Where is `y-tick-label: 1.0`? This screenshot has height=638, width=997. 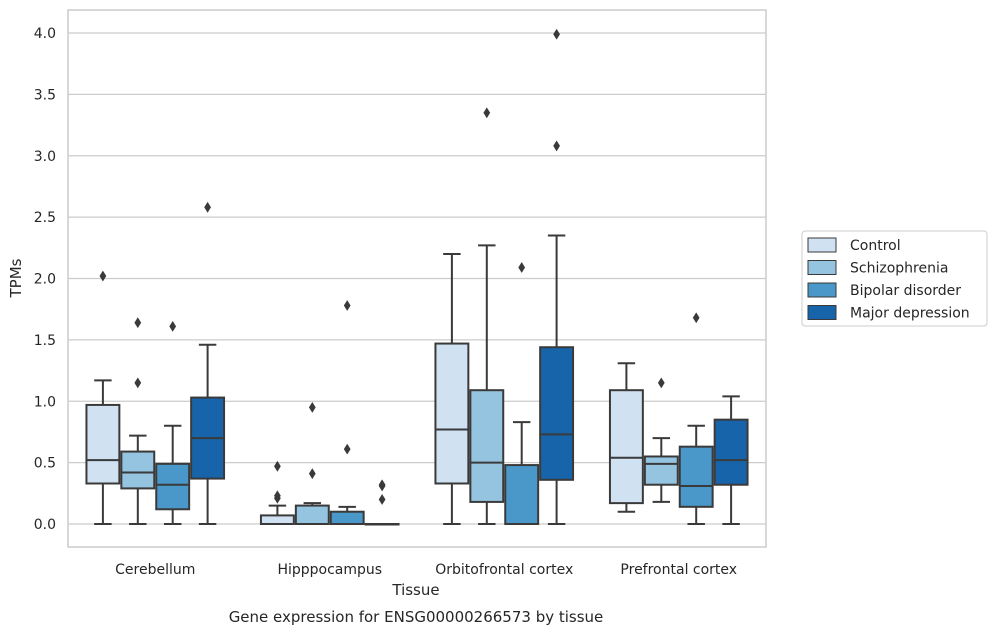 y-tick-label: 1.0 is located at coordinates (45, 402).